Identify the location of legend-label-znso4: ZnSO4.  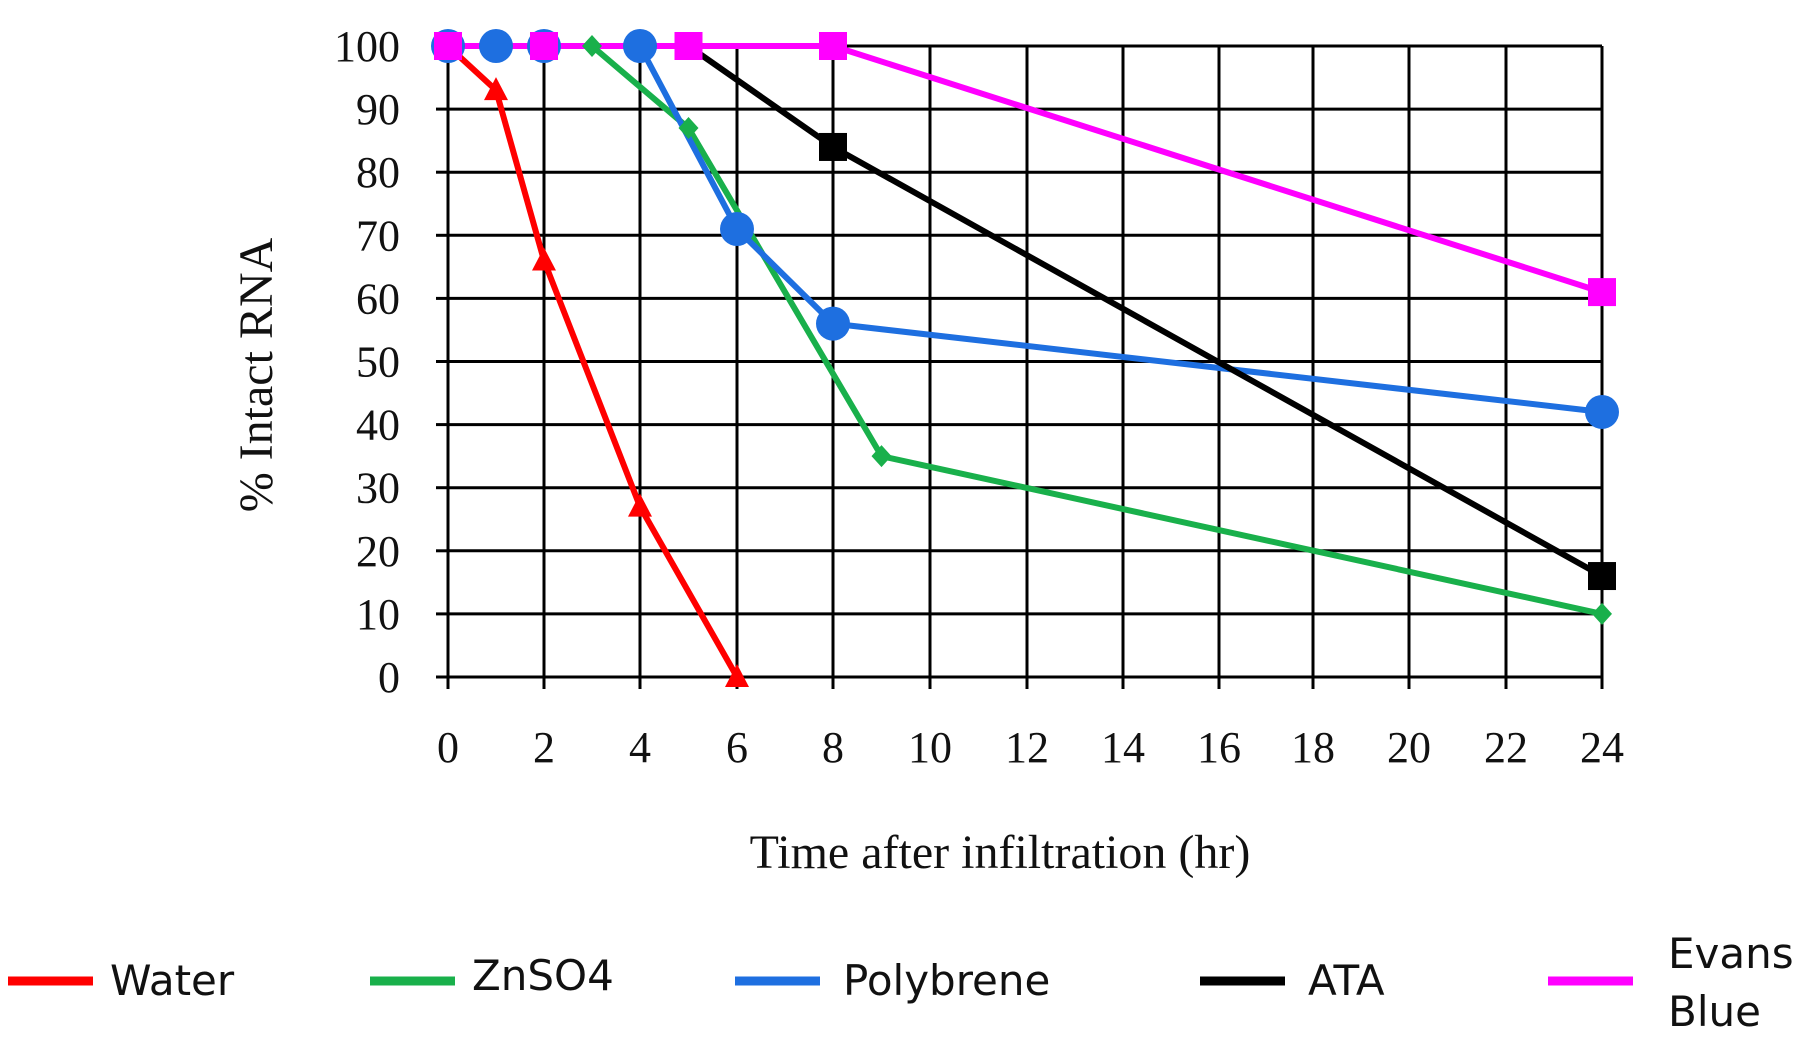
(543, 975).